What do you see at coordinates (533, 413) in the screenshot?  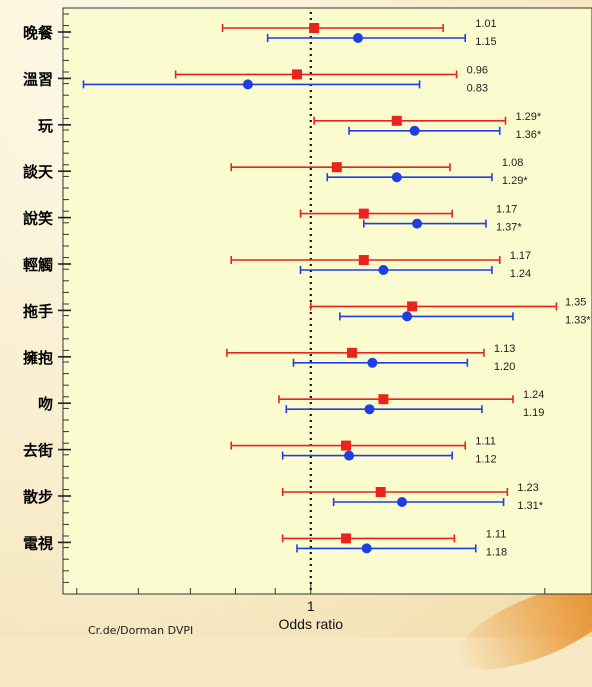 I see `value-label: 1.19` at bounding box center [533, 413].